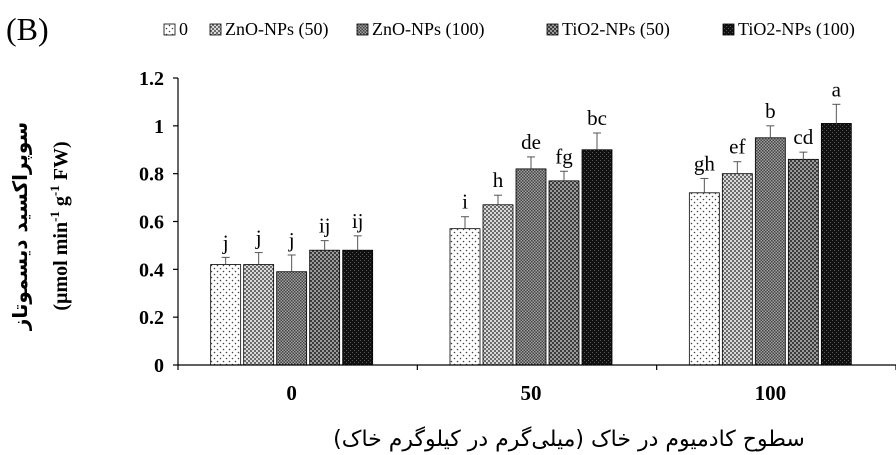 Image resolution: width=896 pixels, height=455 pixels. Describe the element at coordinates (20, 226) in the screenshot. I see `y-axis-title-fa: سوپراکسید دیسموتاز` at that location.